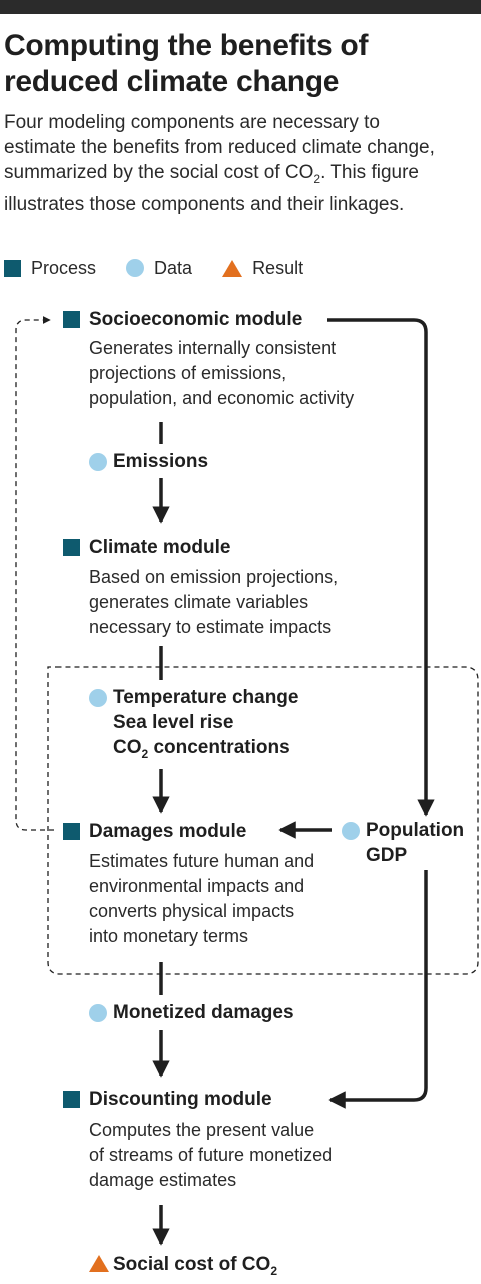 Image resolution: width=481 pixels, height=1284 pixels. Describe the element at coordinates (192, 911) in the screenshot. I see `description-line: converts physical impacts` at that location.